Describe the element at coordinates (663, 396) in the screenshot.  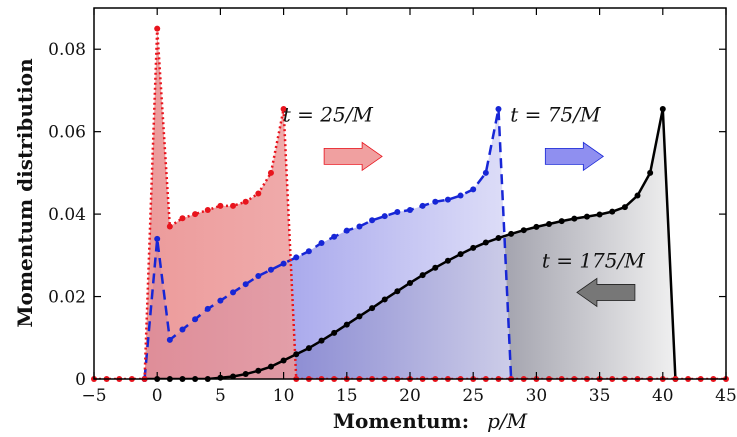
I see `x-tick-label: 40` at that location.